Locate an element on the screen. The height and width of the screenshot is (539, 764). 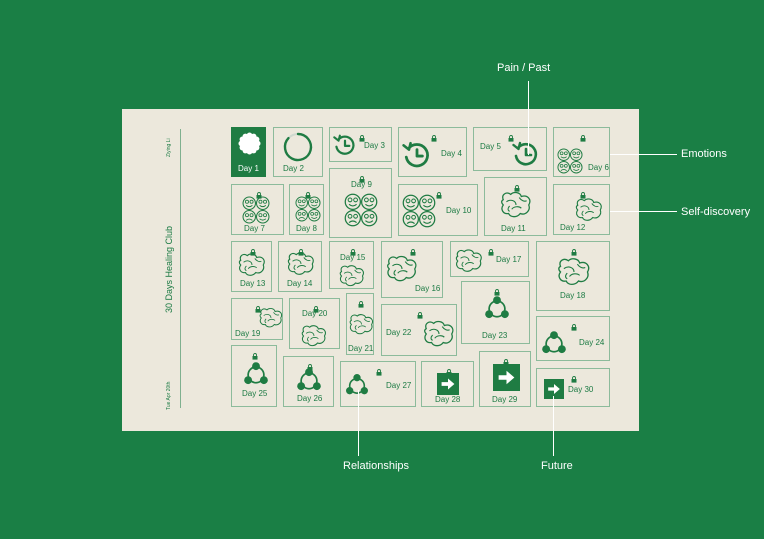
day-label: Day 25 is located at coordinates (255, 393).